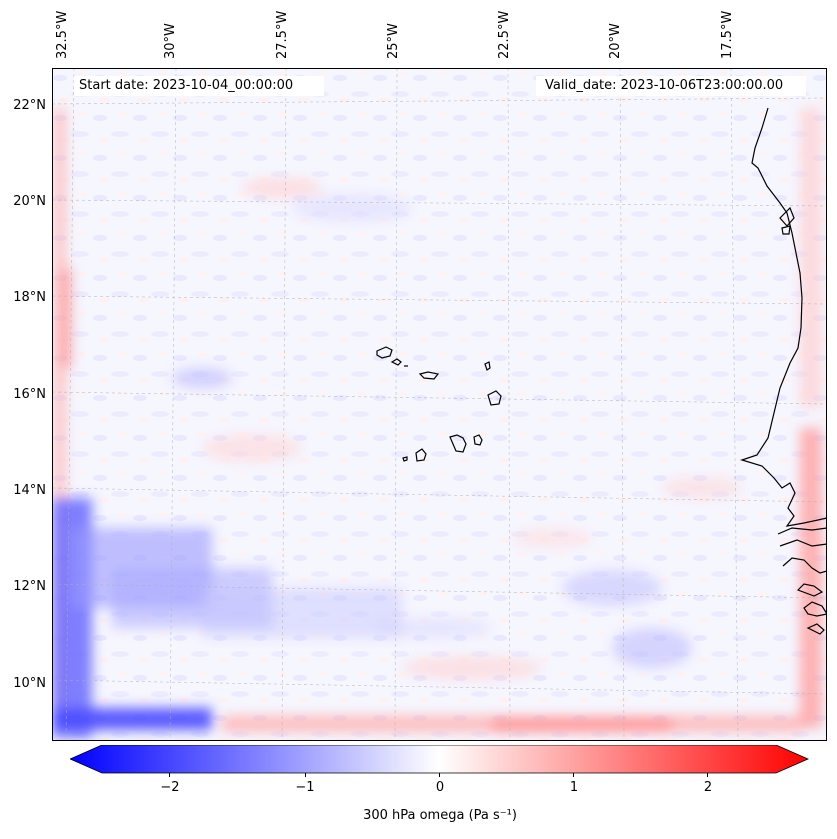  I want to click on lat-label-16n: 16°N, so click(29, 394).